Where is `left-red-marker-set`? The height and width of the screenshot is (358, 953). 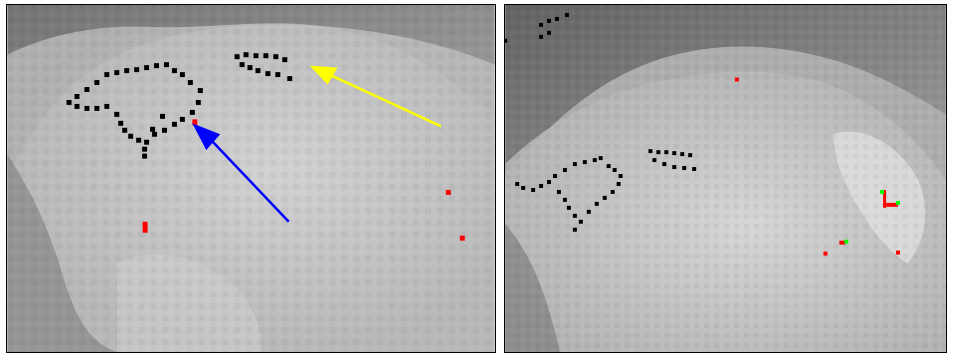
left-red-marker-set is located at coordinates (303, 180).